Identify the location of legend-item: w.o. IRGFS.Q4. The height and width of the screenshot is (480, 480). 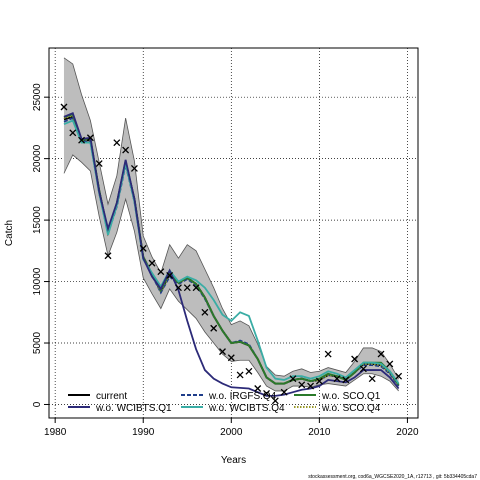
(229, 396).